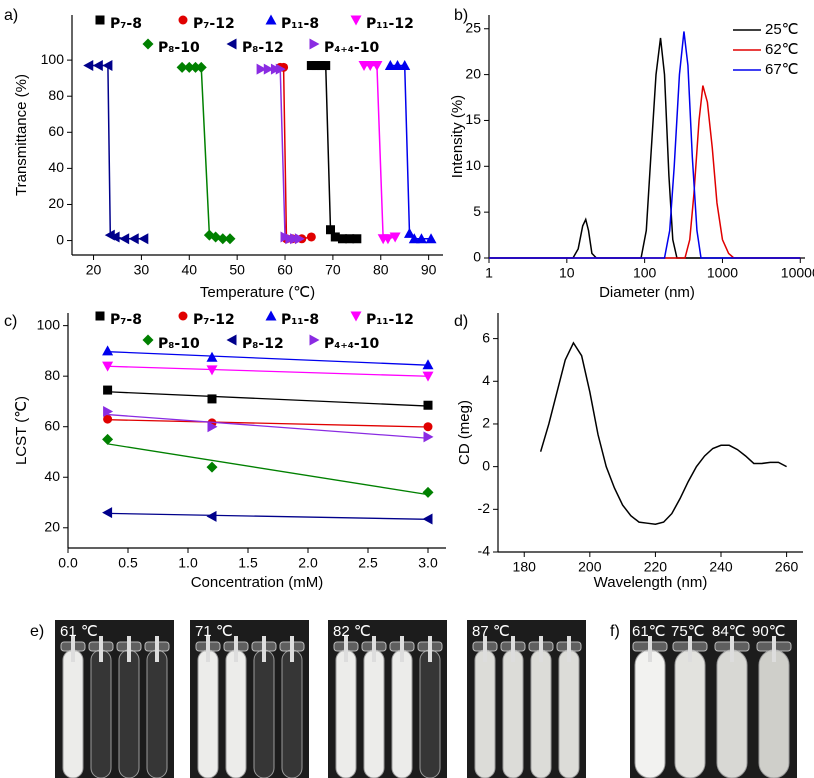  Describe the element at coordinates (525, 567) in the screenshot. I see `x-tick-label: 180` at that location.